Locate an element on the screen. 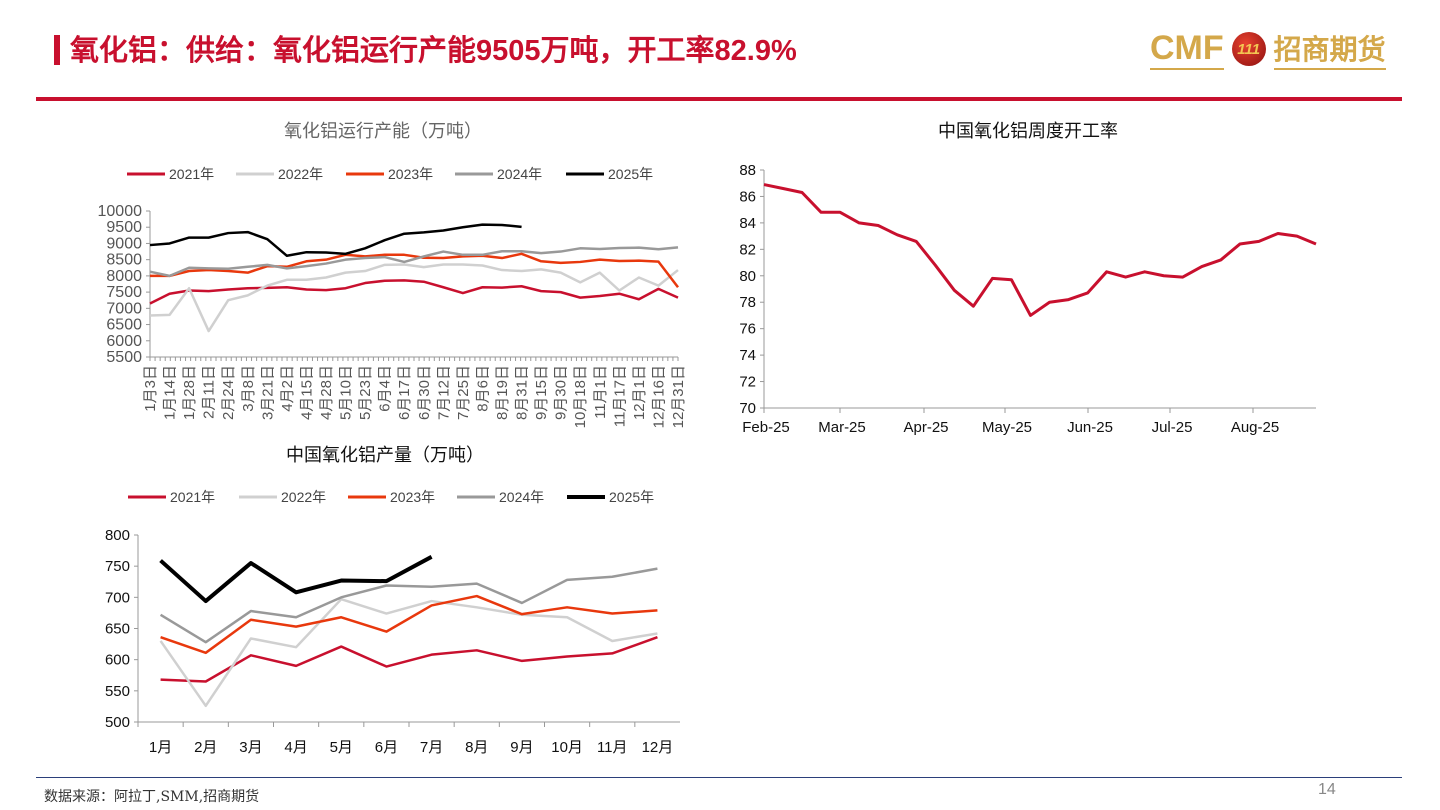  x-tick-label: May-25 is located at coordinates (1007, 427).